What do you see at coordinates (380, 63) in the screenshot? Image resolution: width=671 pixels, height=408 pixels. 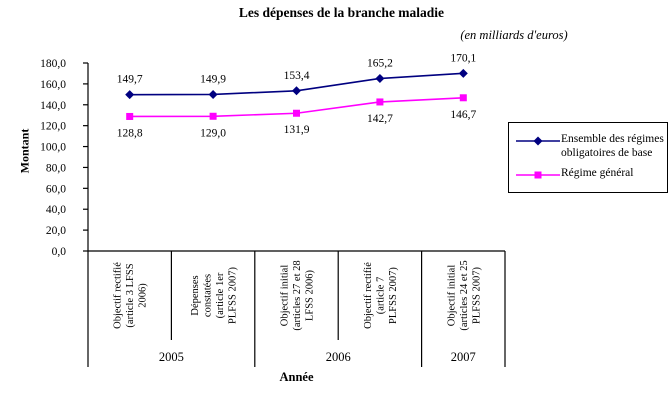 I see `data-point-label: 165,2` at bounding box center [380, 63].